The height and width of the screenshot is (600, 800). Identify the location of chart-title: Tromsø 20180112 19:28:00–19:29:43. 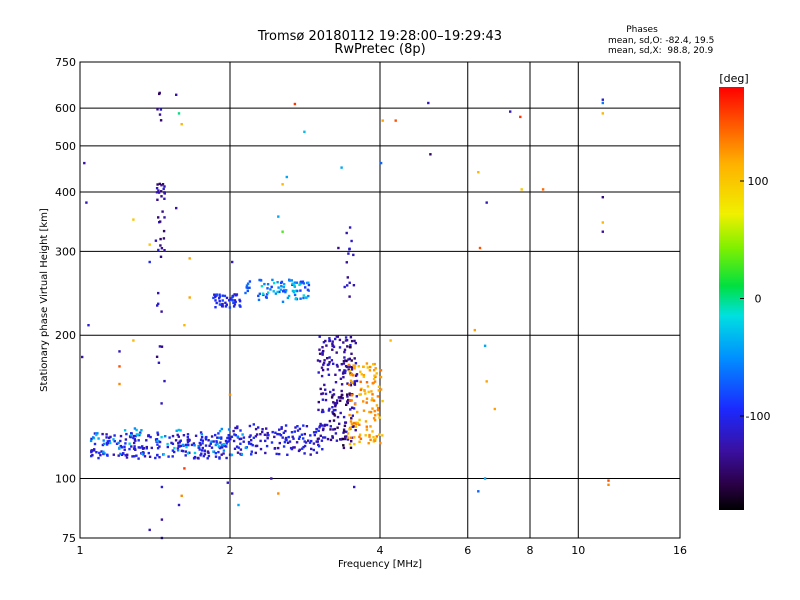
(379, 36).